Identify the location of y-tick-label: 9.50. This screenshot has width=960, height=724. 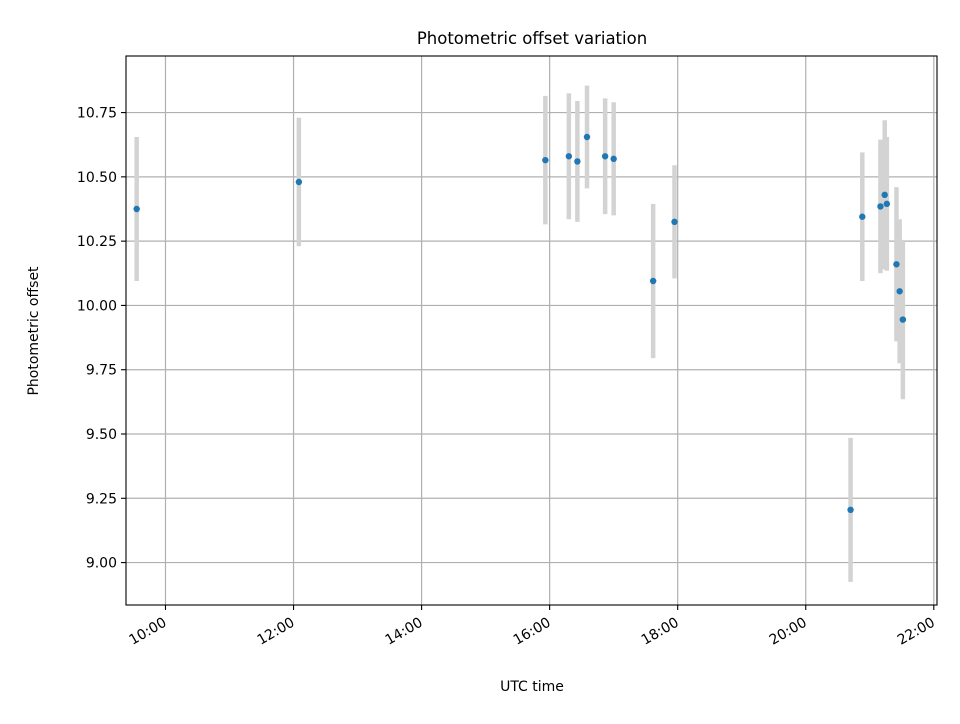
(101, 435).